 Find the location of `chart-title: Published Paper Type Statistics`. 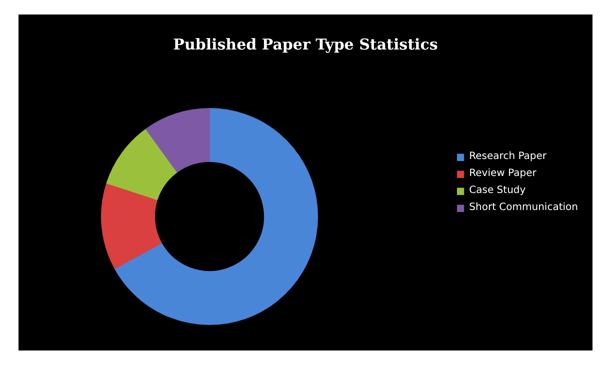

chart-title: Published Paper Type Statistics is located at coordinates (305, 45).